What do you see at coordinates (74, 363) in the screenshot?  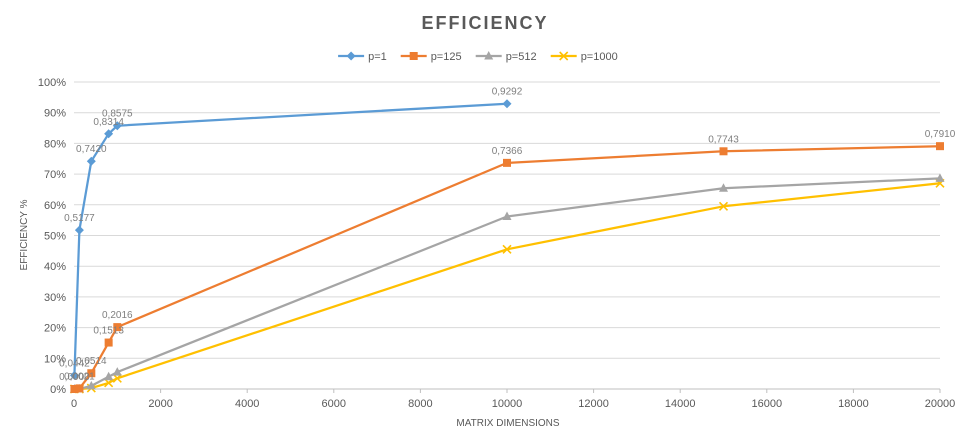 I see `data-label: 0,0442` at bounding box center [74, 363].